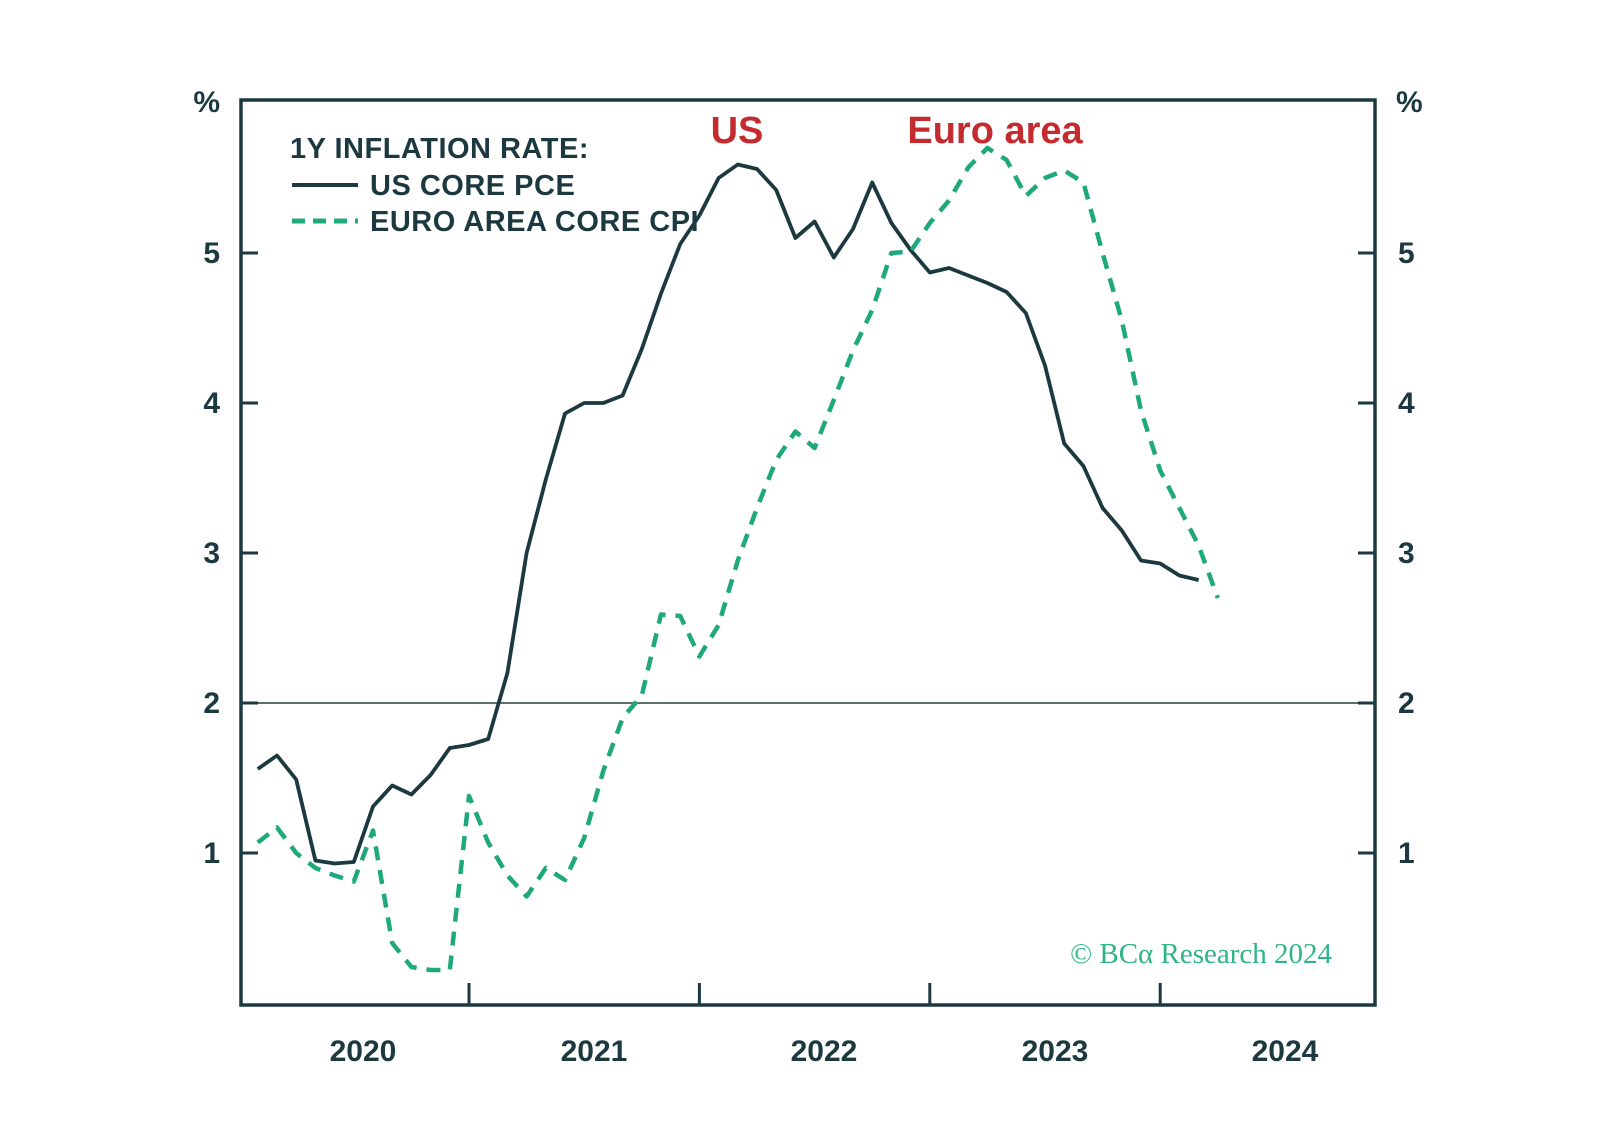 The image size is (1598, 1144). Describe the element at coordinates (211, 253) in the screenshot. I see `y-tick-label-left-5: 5` at that location.